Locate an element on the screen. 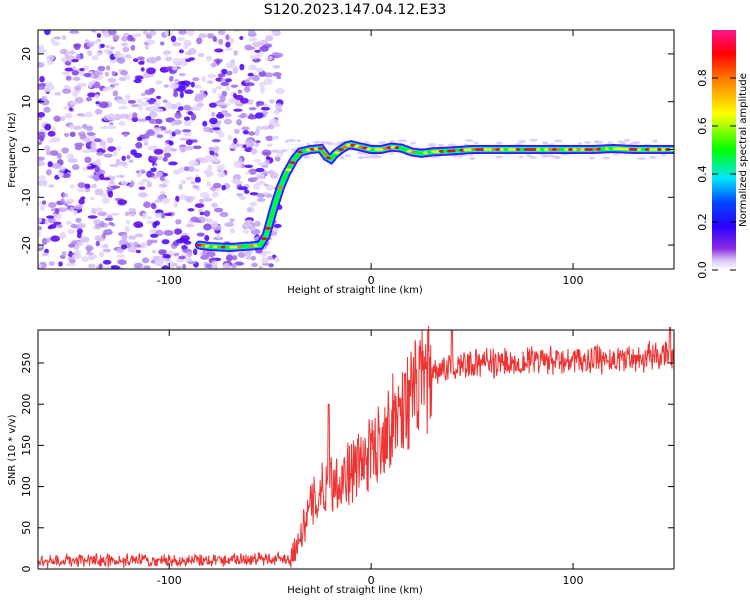 The image size is (750, 600). y-tick-label: 200 is located at coordinates (26, 404).